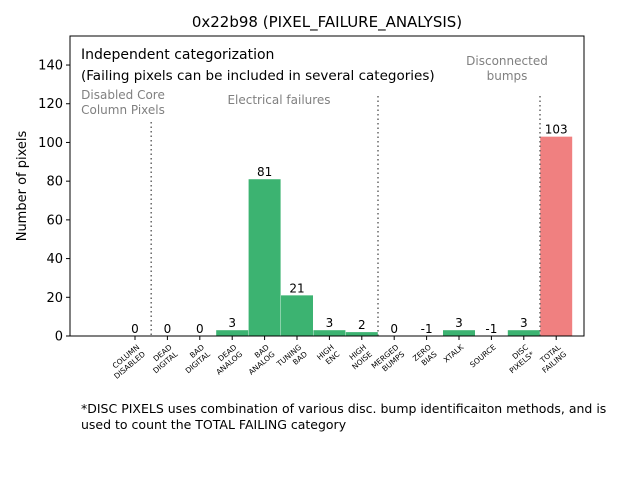  What do you see at coordinates (54, 298) in the screenshot?
I see `y-tick-label: 20` at bounding box center [54, 298].